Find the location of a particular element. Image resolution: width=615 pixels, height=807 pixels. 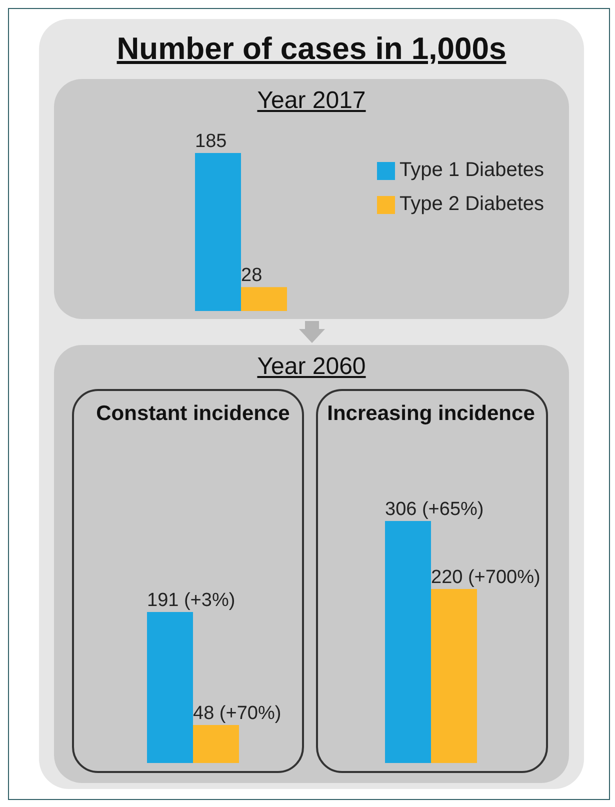

x-tick-label: Increasing incidence is located at coordinates (431, 413).